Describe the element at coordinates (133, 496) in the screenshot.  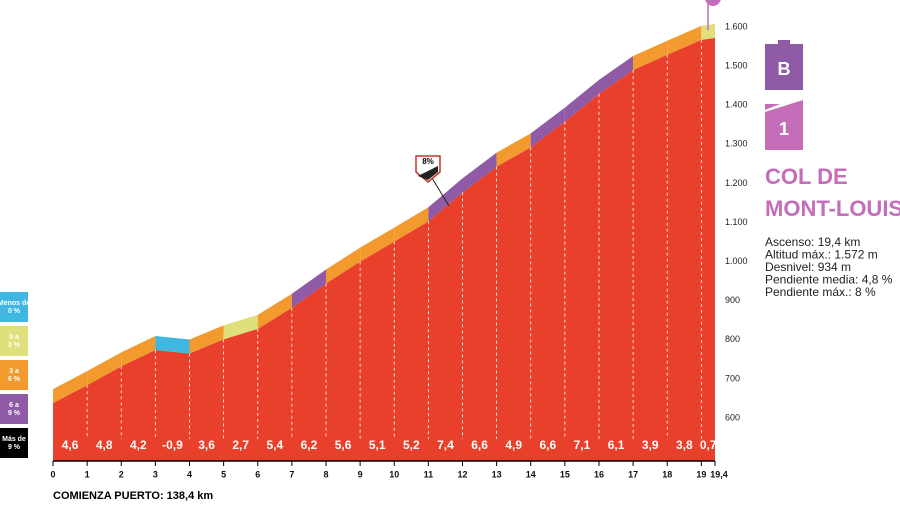
I see `start-note: COMIENZA PUERTO: 138,4 km` at that location.